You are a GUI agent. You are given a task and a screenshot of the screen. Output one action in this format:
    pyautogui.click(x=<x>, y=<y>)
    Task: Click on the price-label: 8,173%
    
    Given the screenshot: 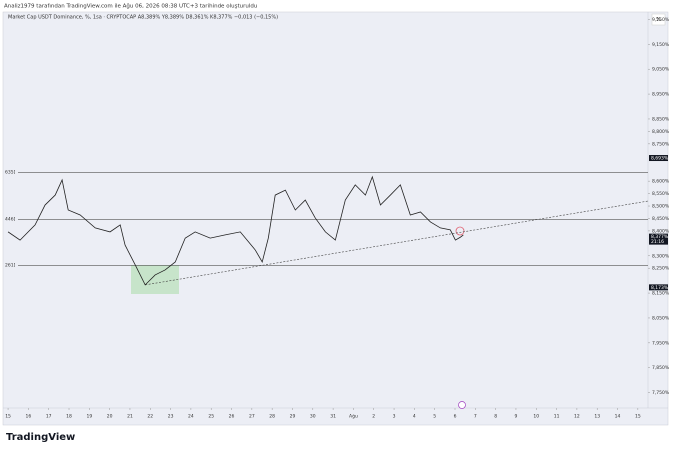 What is the action you would take?
    pyautogui.click(x=660, y=288)
    